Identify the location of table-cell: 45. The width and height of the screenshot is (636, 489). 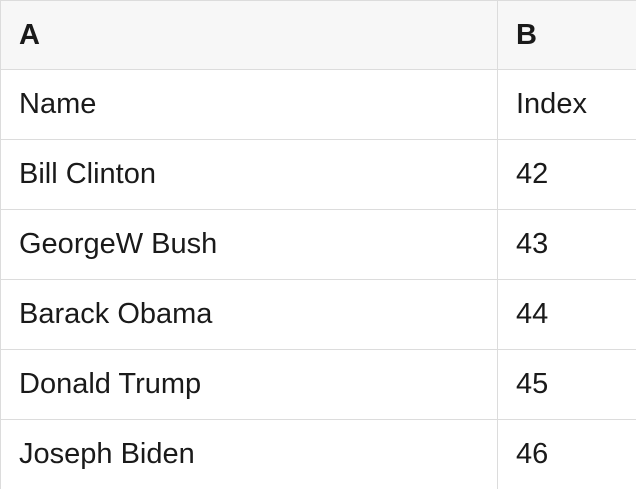
(532, 384).